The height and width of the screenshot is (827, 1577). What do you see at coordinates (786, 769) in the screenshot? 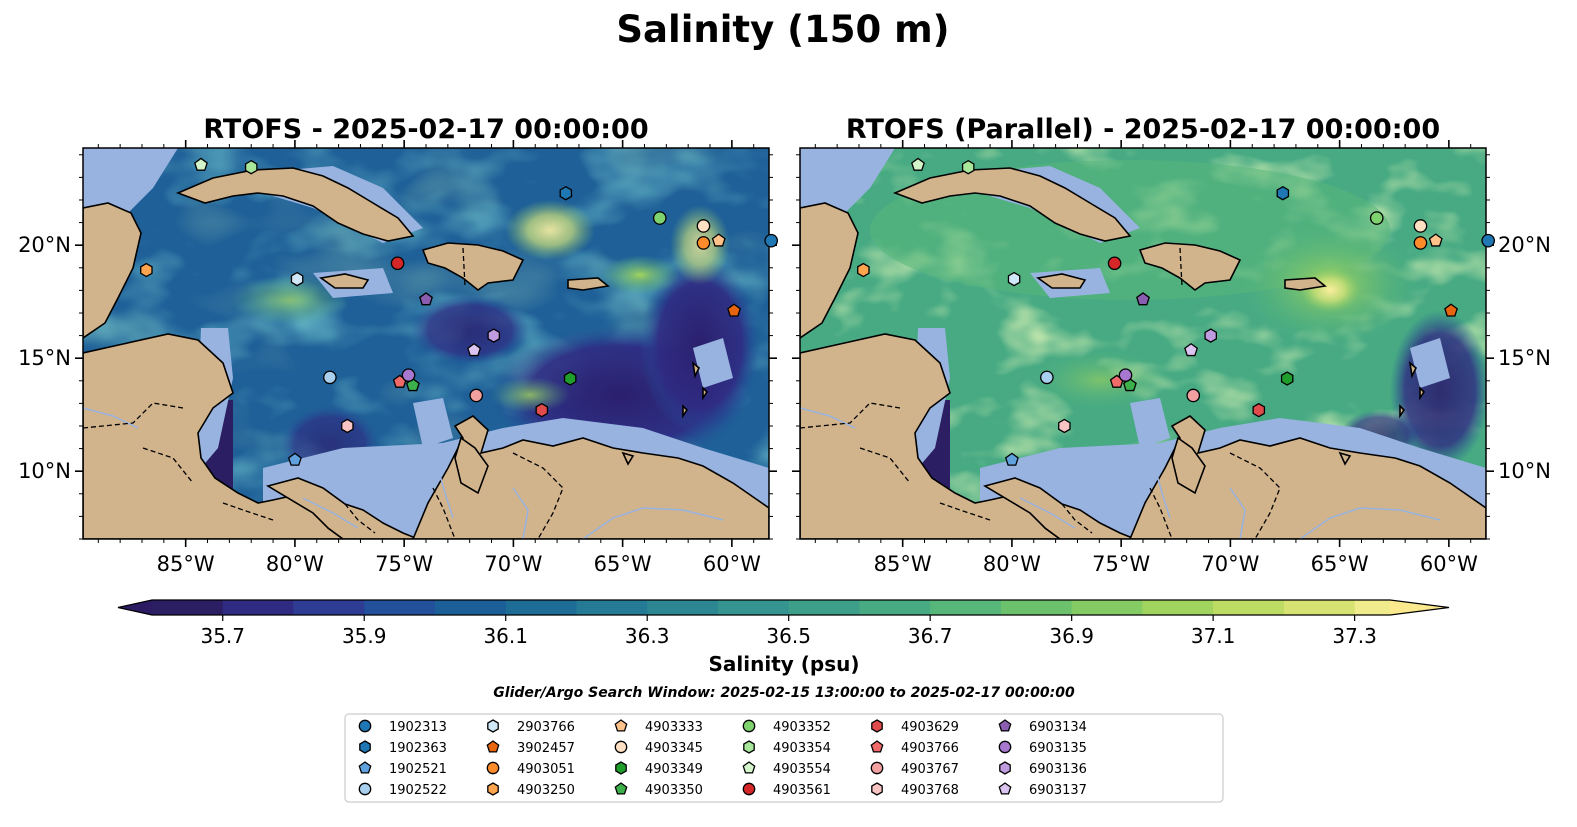
I see `legend-entry: 4903554` at bounding box center [786, 769].